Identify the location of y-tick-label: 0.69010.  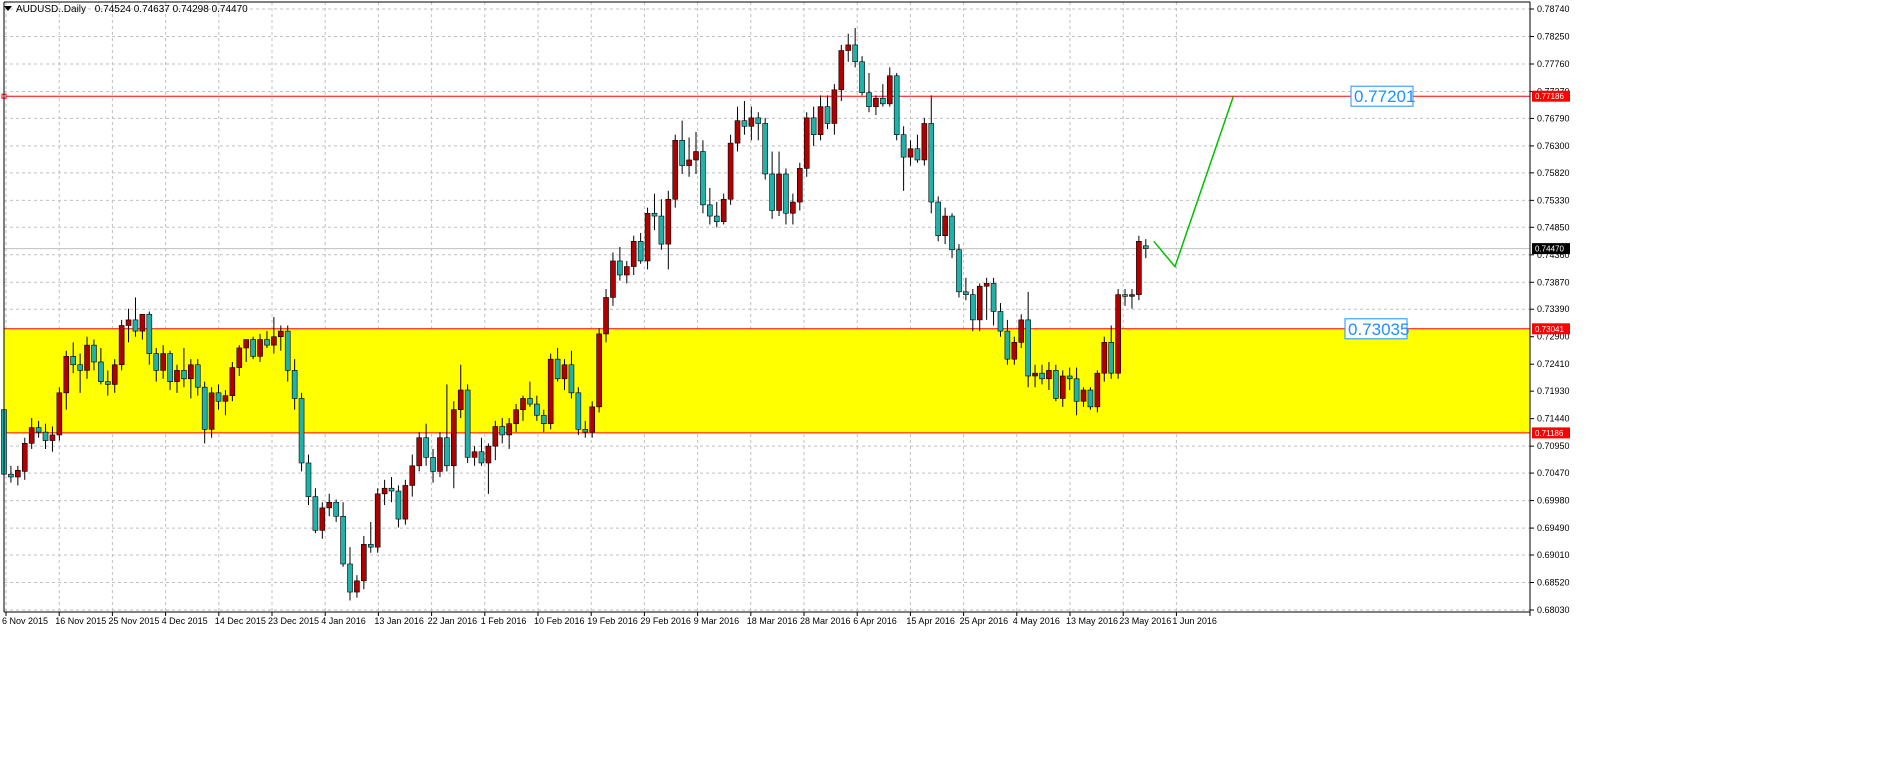
(1553, 555).